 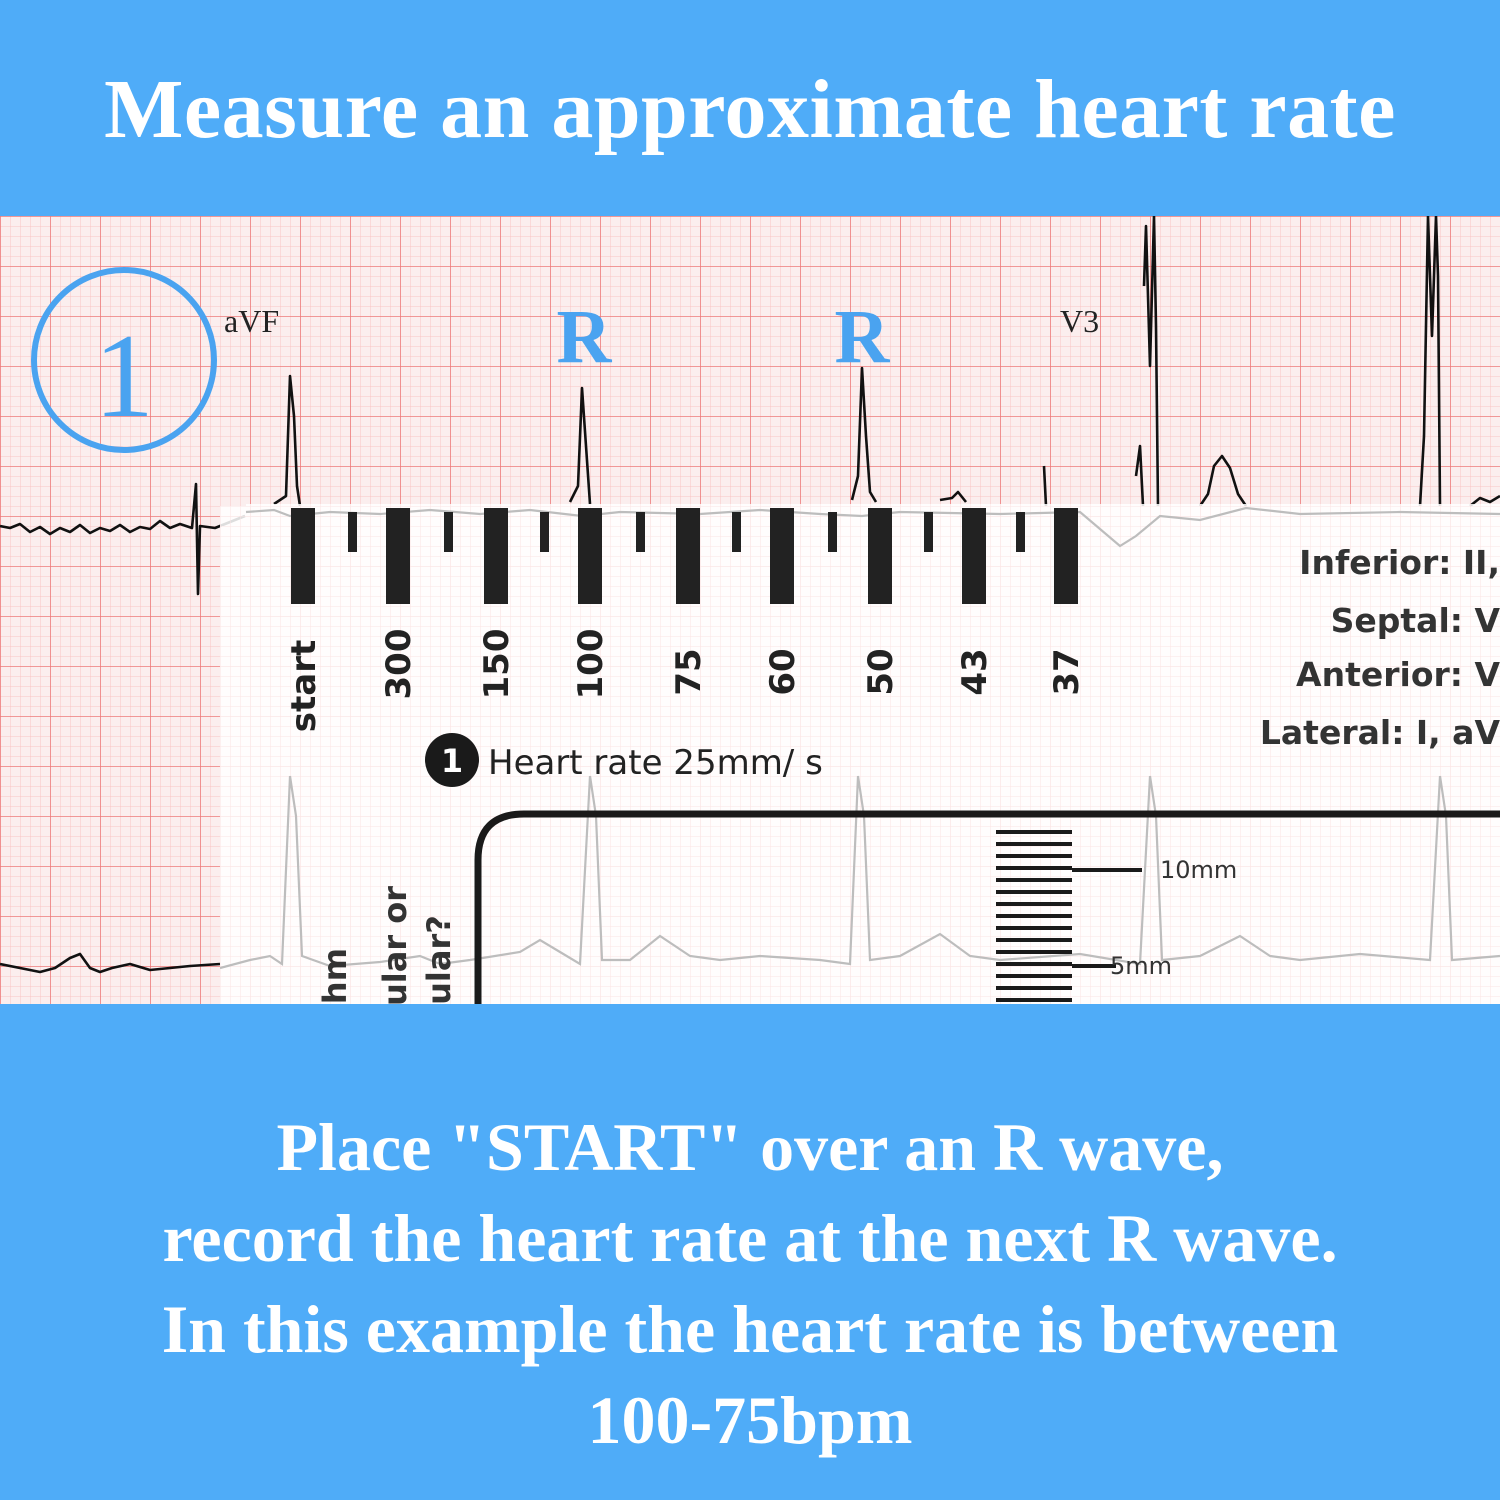 I want to click on caption-line-1: Place "START" over an R wave,, so click(x=750, y=1147).